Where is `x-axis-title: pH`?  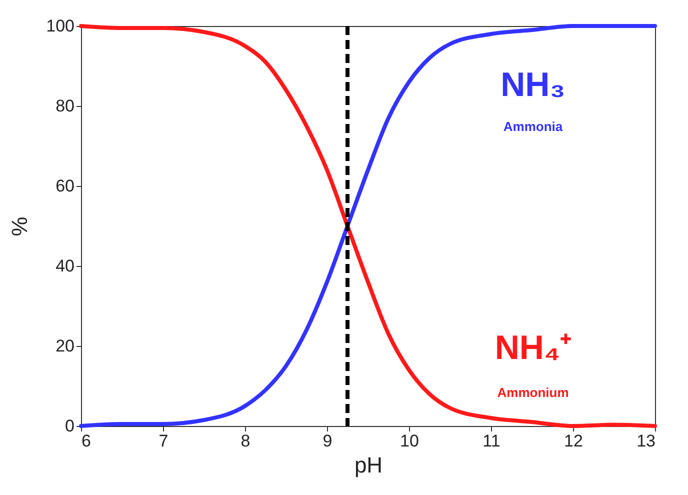 x-axis-title: pH is located at coordinates (368, 465).